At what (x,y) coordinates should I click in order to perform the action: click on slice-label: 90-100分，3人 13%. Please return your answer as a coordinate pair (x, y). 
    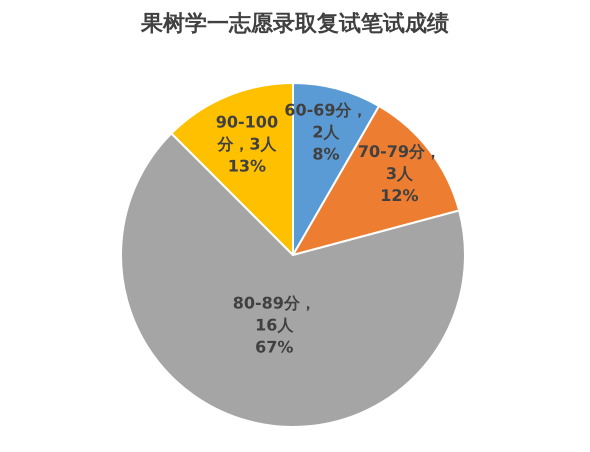
    Looking at the image, I should click on (247, 144).